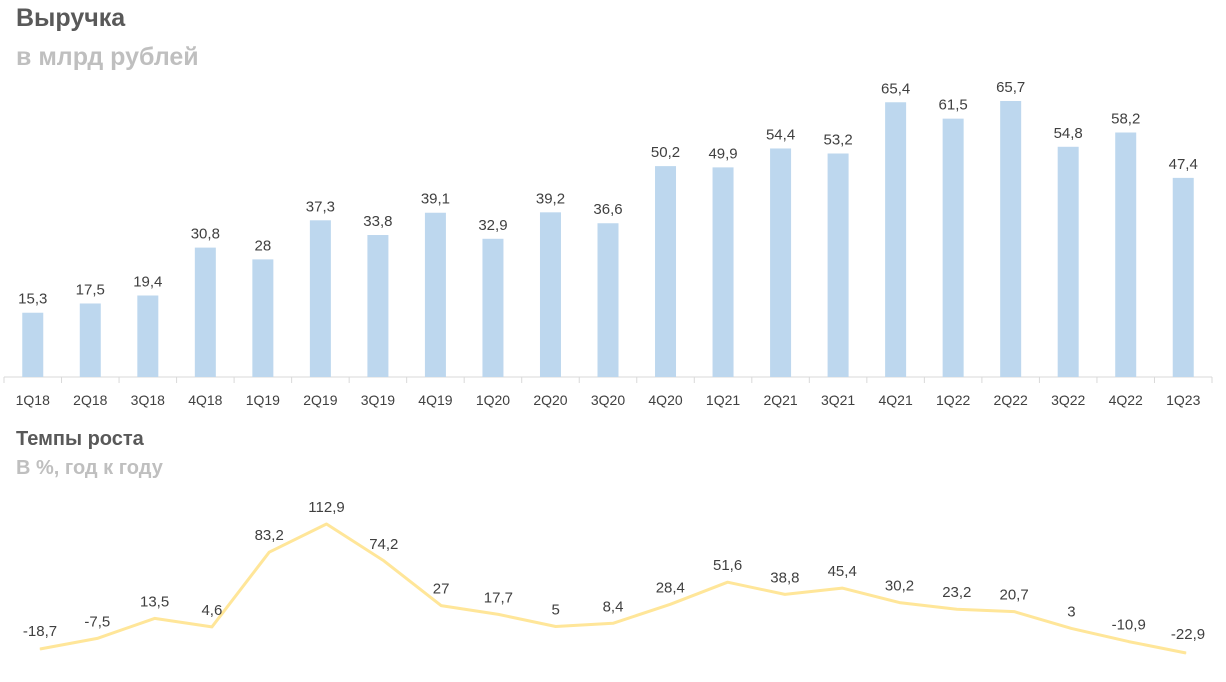  Describe the element at coordinates (1013, 595) in the screenshot. I see `growth-data-label: 20,7` at that location.